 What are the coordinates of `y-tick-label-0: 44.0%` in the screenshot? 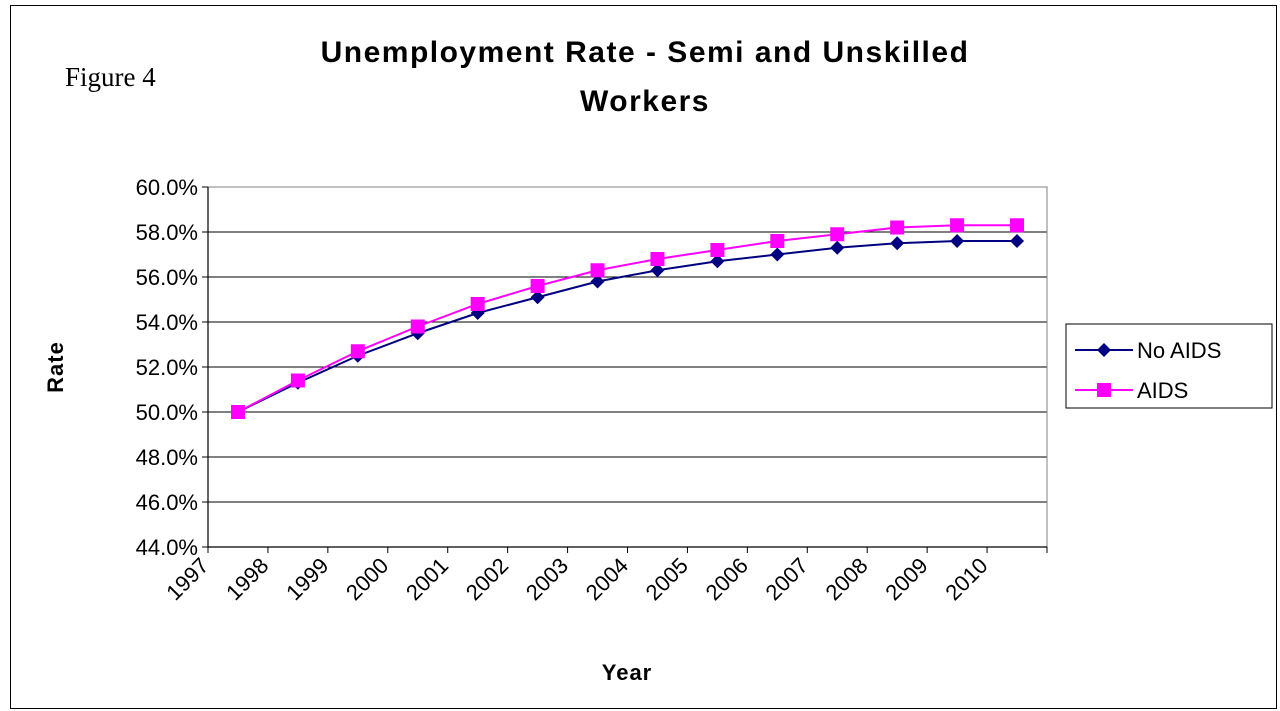 It's located at (167, 547).